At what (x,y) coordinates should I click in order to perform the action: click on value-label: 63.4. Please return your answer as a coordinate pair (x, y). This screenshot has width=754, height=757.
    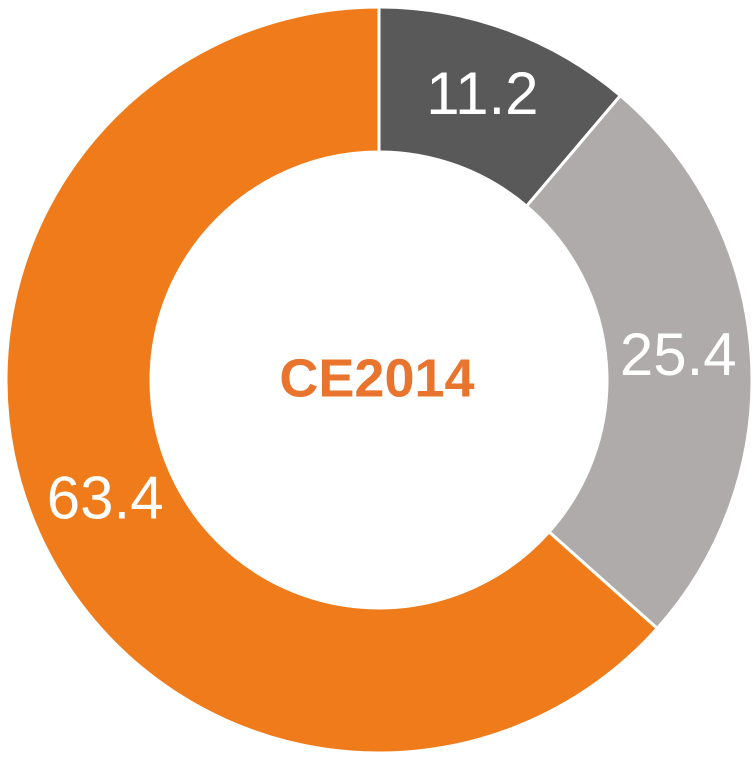
    Looking at the image, I should click on (105, 497).